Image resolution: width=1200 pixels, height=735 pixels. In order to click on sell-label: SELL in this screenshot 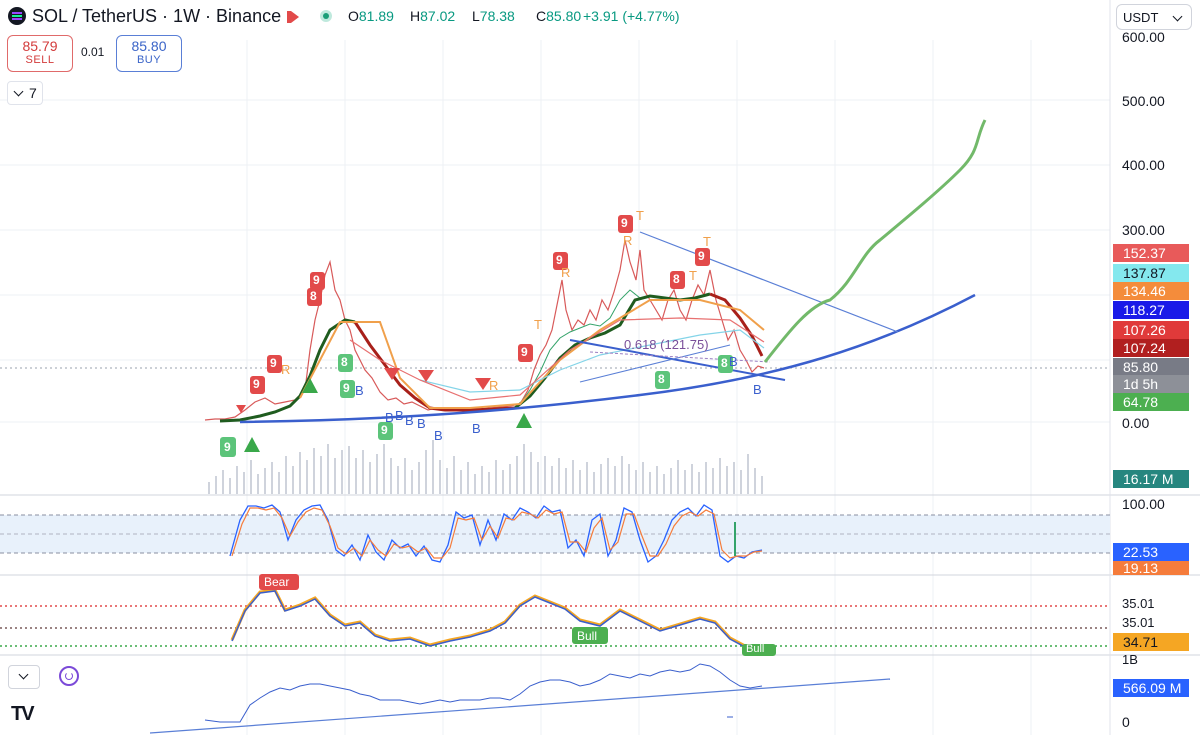, I will do `click(40, 60)`.